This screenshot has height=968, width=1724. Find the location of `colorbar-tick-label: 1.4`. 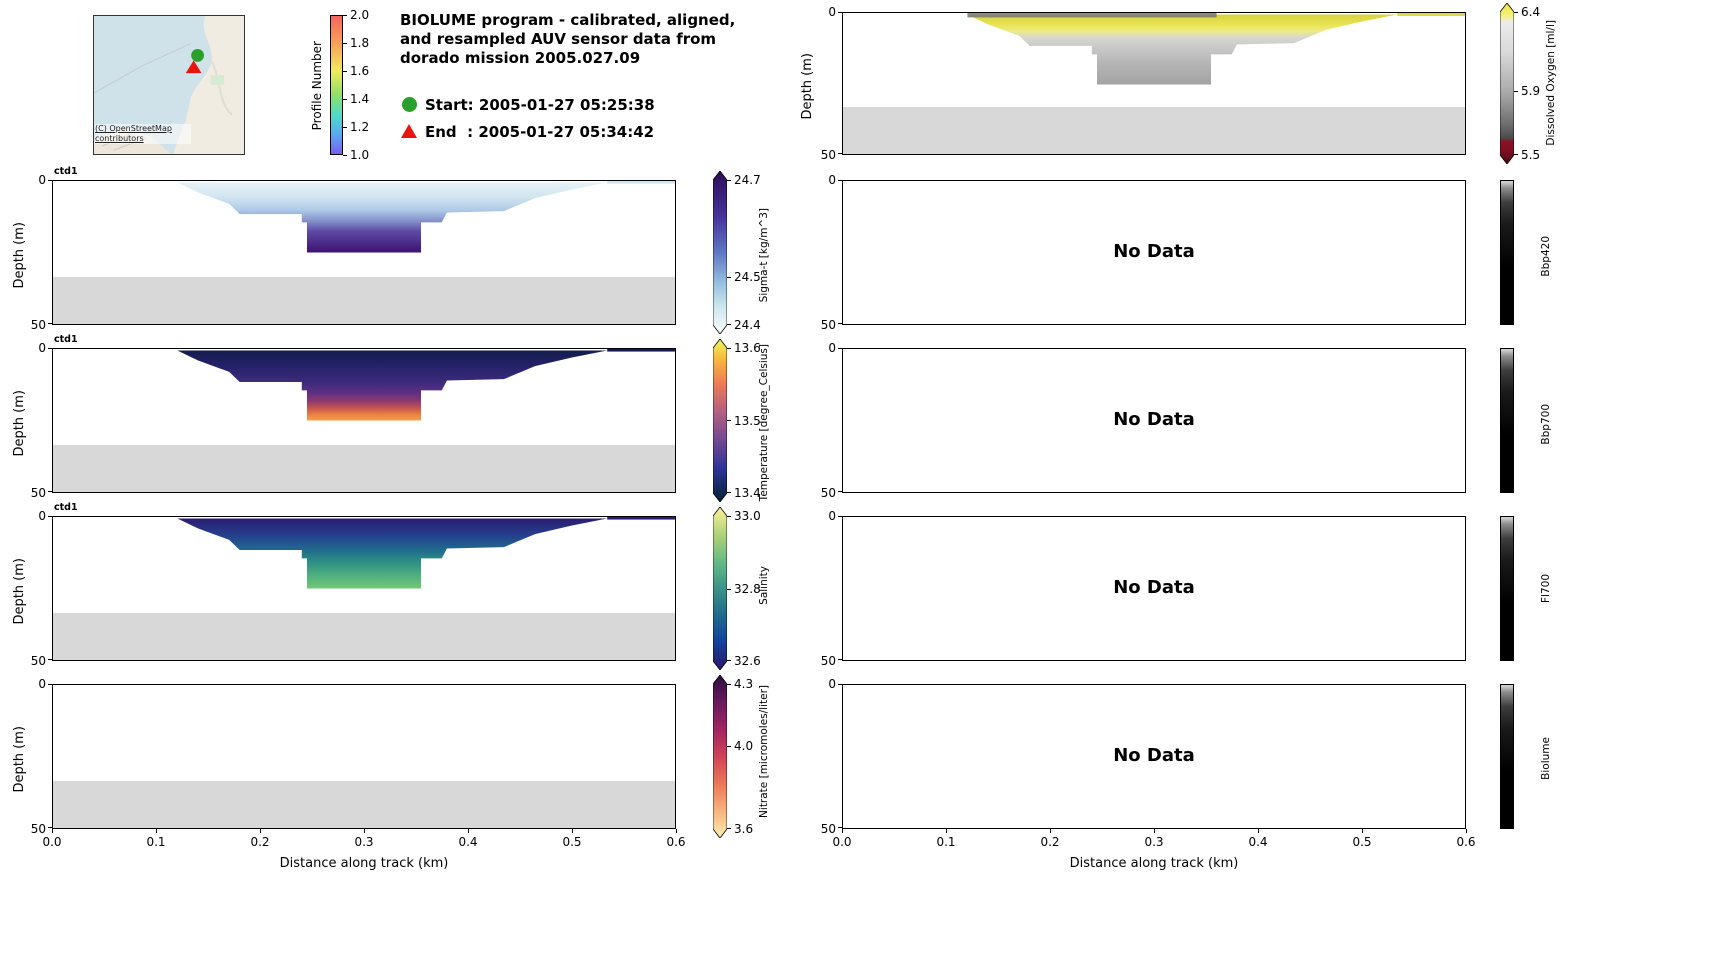

colorbar-tick-label: 1.4 is located at coordinates (360, 99).